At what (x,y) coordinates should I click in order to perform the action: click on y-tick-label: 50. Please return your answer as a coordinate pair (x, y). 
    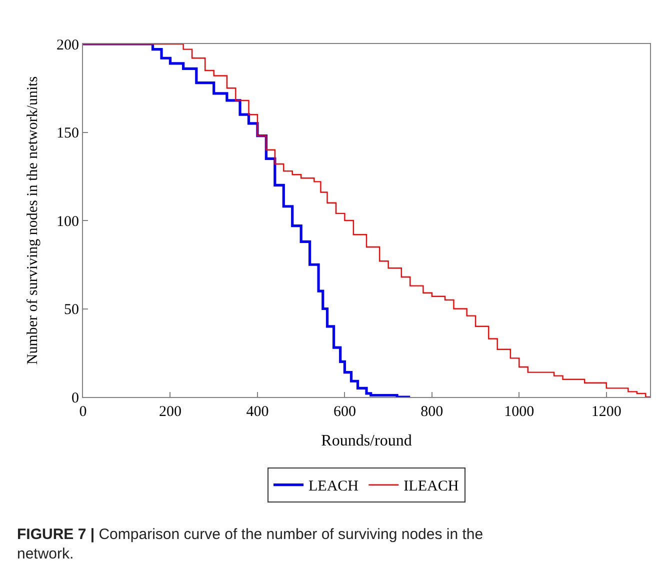
    Looking at the image, I should click on (71, 310).